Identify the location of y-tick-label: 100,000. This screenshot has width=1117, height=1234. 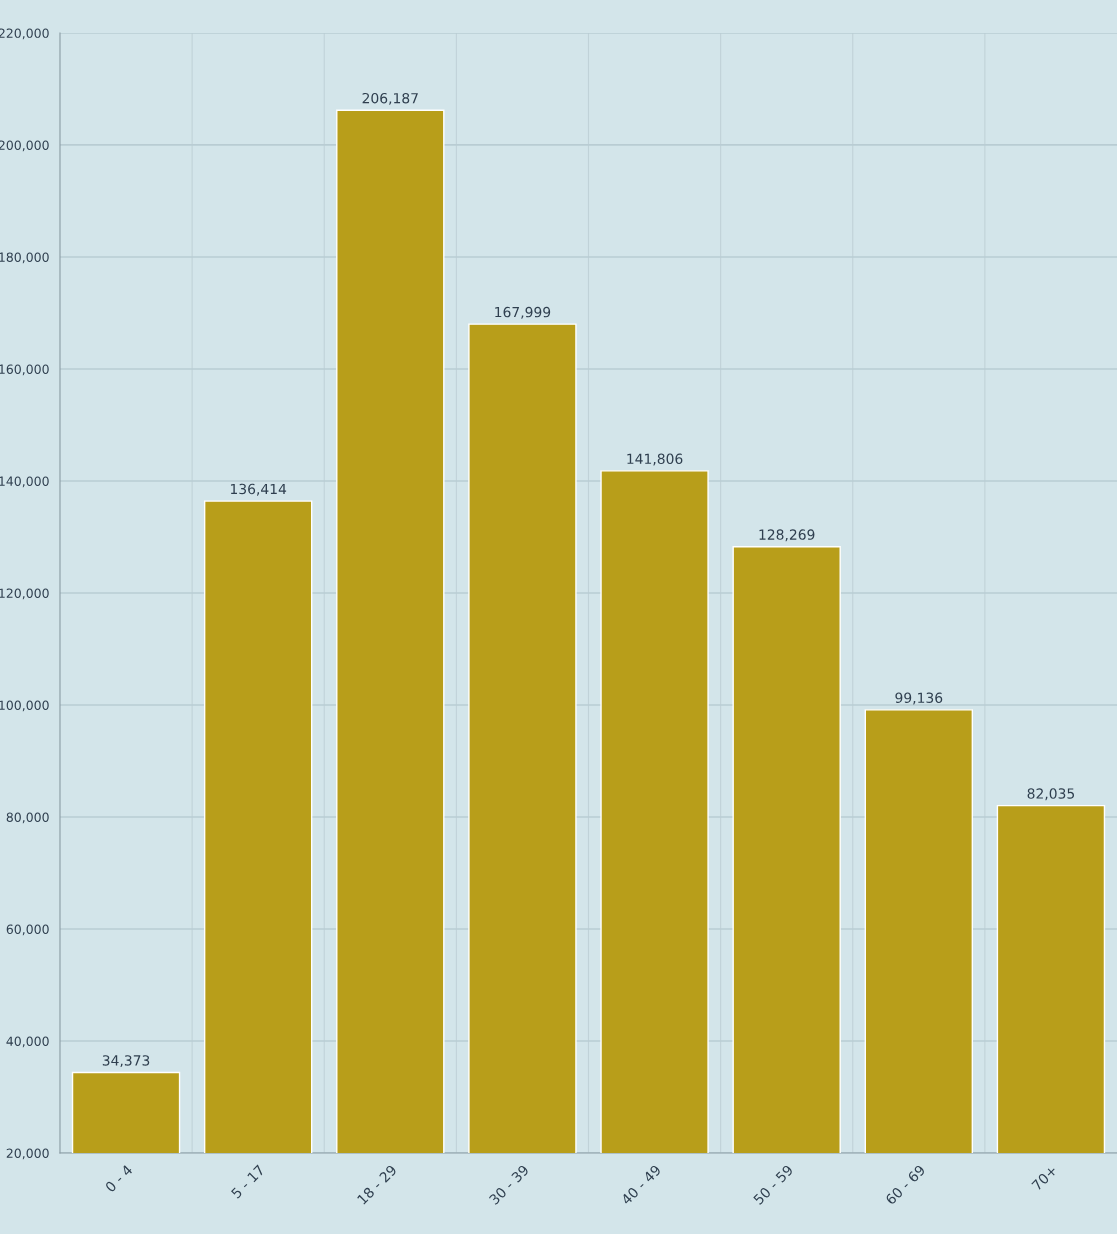
(24, 706).